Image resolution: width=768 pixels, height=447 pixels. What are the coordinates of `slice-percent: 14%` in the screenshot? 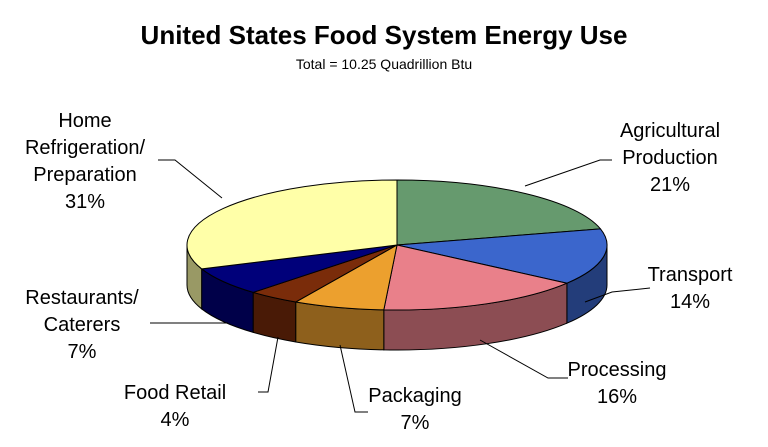 It's located at (690, 302).